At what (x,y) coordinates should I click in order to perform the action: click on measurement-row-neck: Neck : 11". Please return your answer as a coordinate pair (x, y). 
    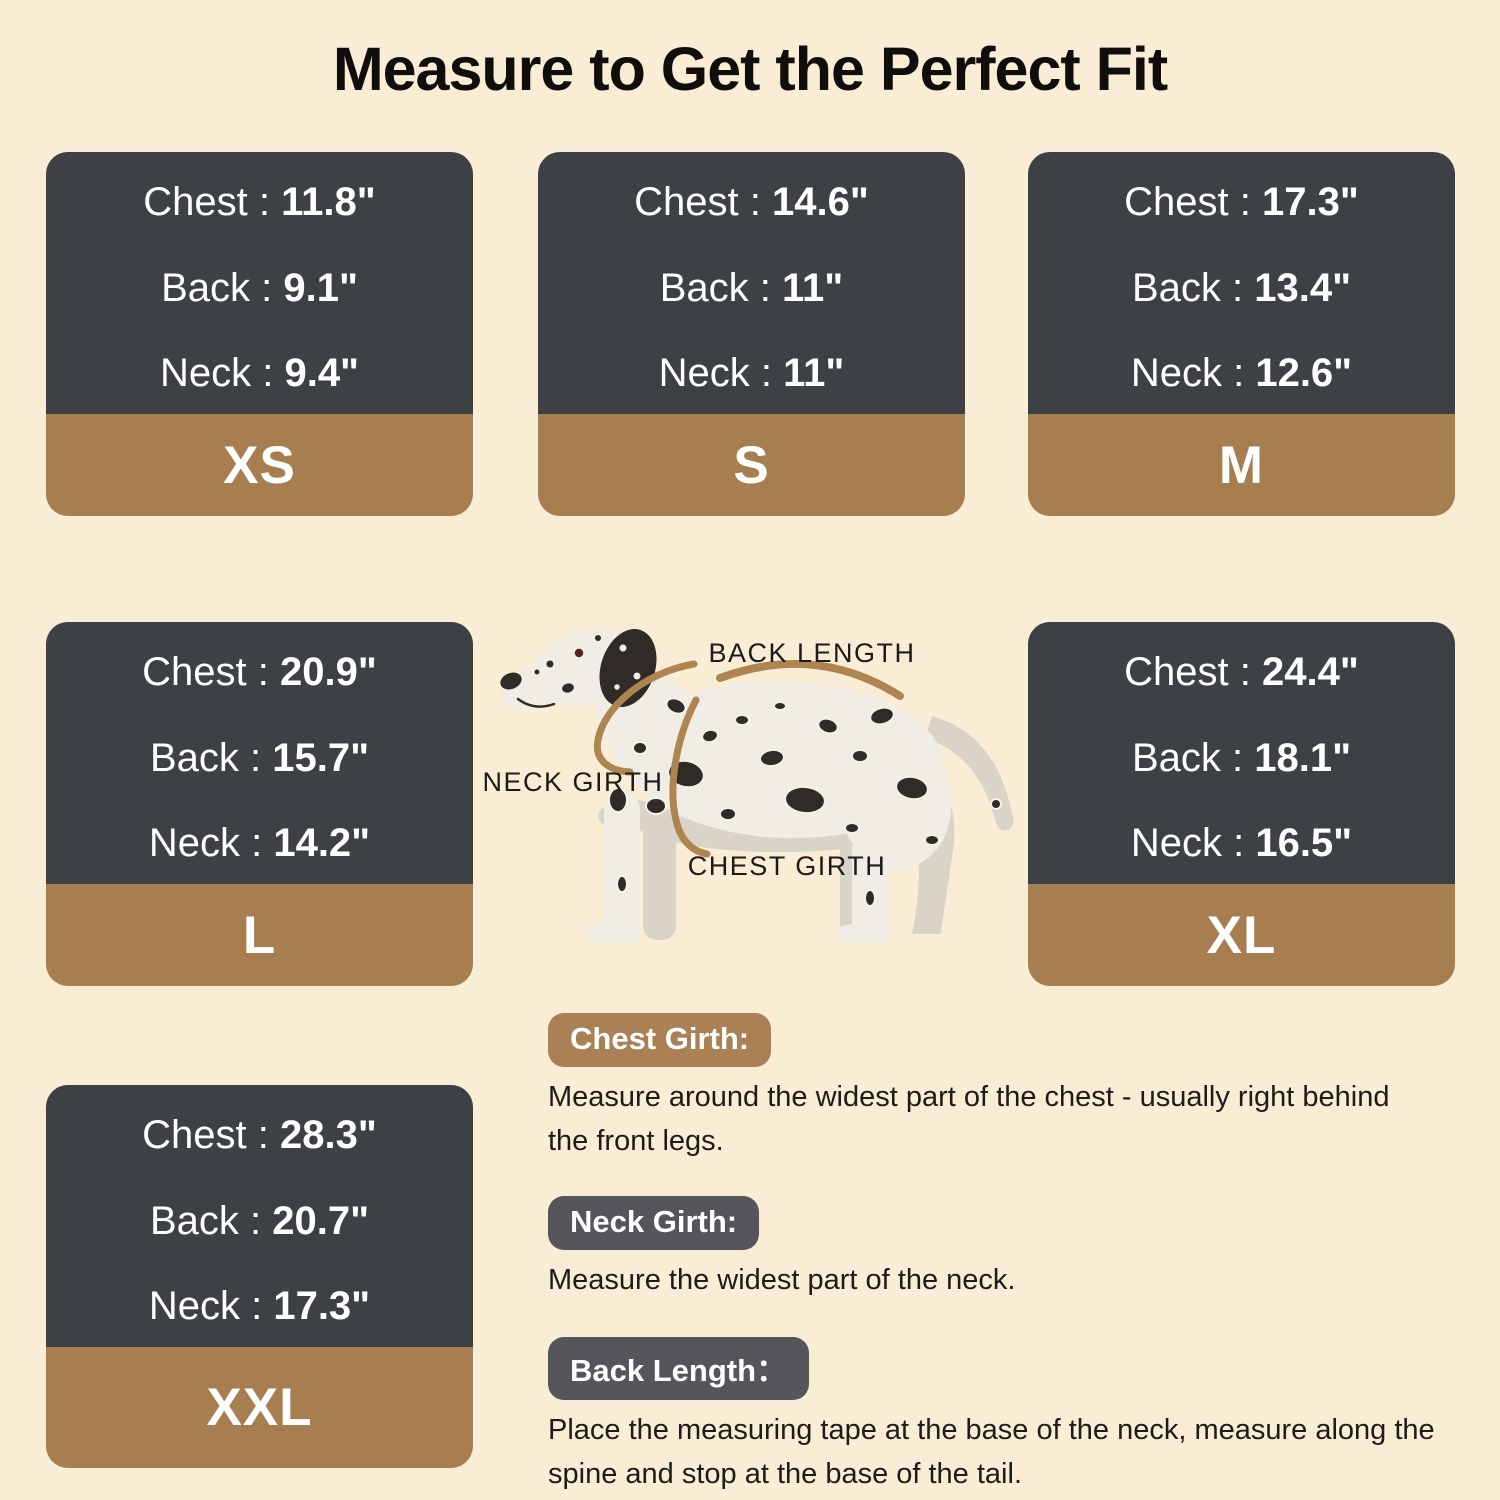
    Looking at the image, I should click on (751, 373).